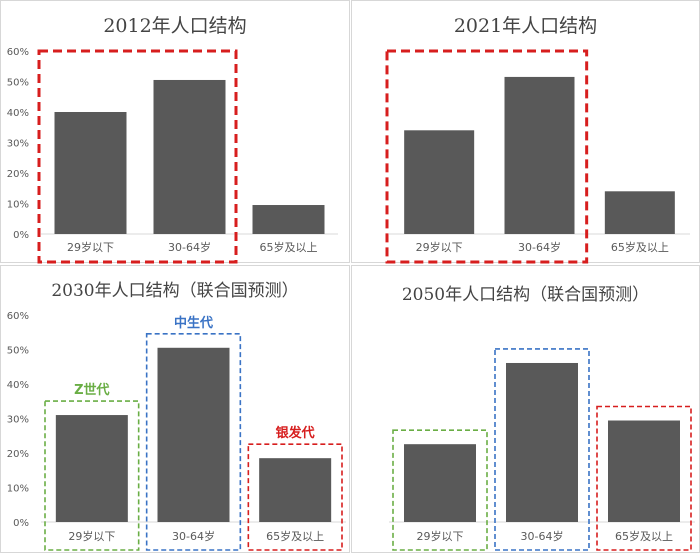 The image size is (700, 554). What do you see at coordinates (175, 291) in the screenshot?
I see `chart-title: 2030年人口结构（联合国预测）` at bounding box center [175, 291].